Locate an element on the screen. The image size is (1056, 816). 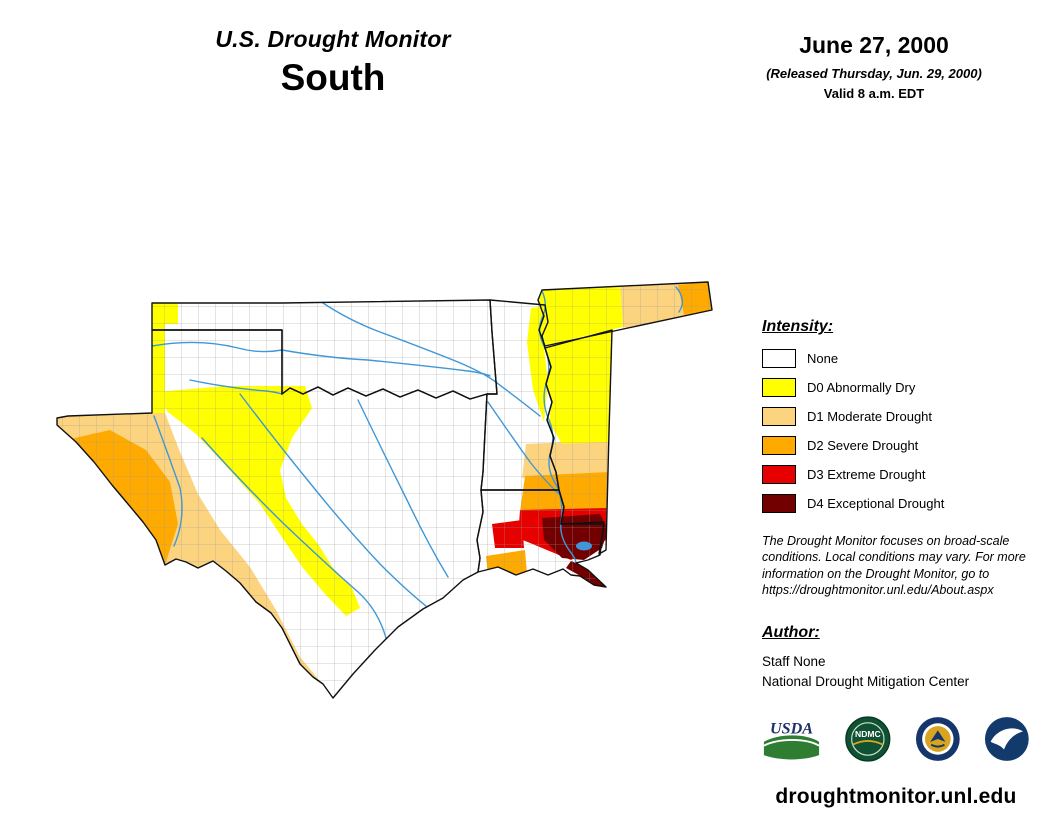
doc-logo is located at coordinates (937, 738).